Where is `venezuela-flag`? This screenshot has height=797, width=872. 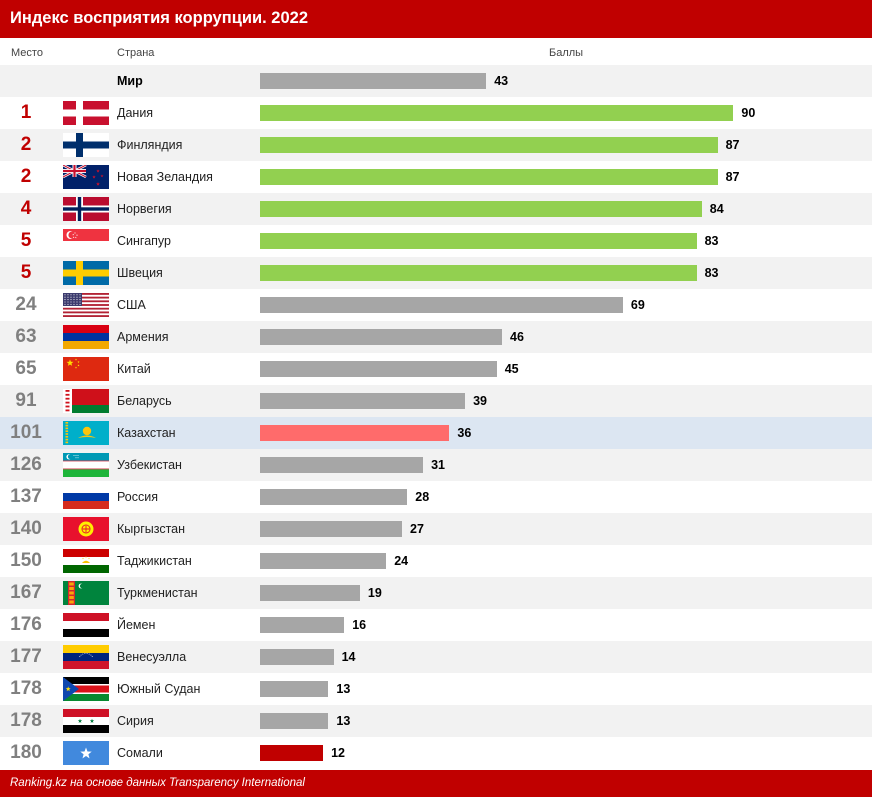 venezuela-flag is located at coordinates (86, 657).